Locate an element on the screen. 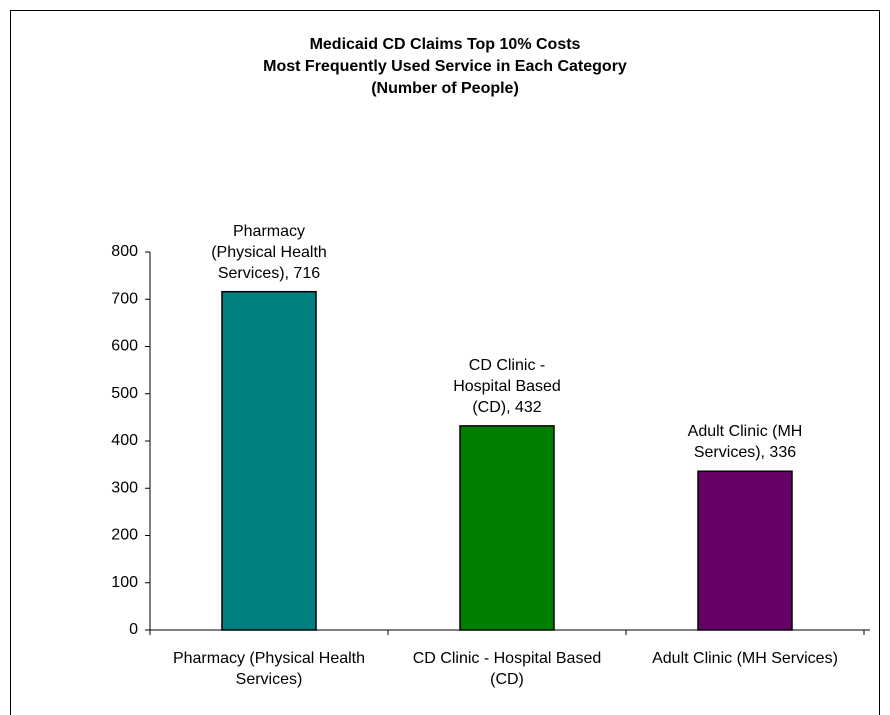 This screenshot has height=715, width=890. chart-title: (Number of People) is located at coordinates (445, 88).